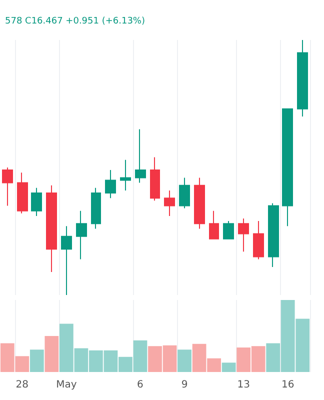 The image size is (324, 400). I want to click on x-tick-label: 6, so click(140, 385).